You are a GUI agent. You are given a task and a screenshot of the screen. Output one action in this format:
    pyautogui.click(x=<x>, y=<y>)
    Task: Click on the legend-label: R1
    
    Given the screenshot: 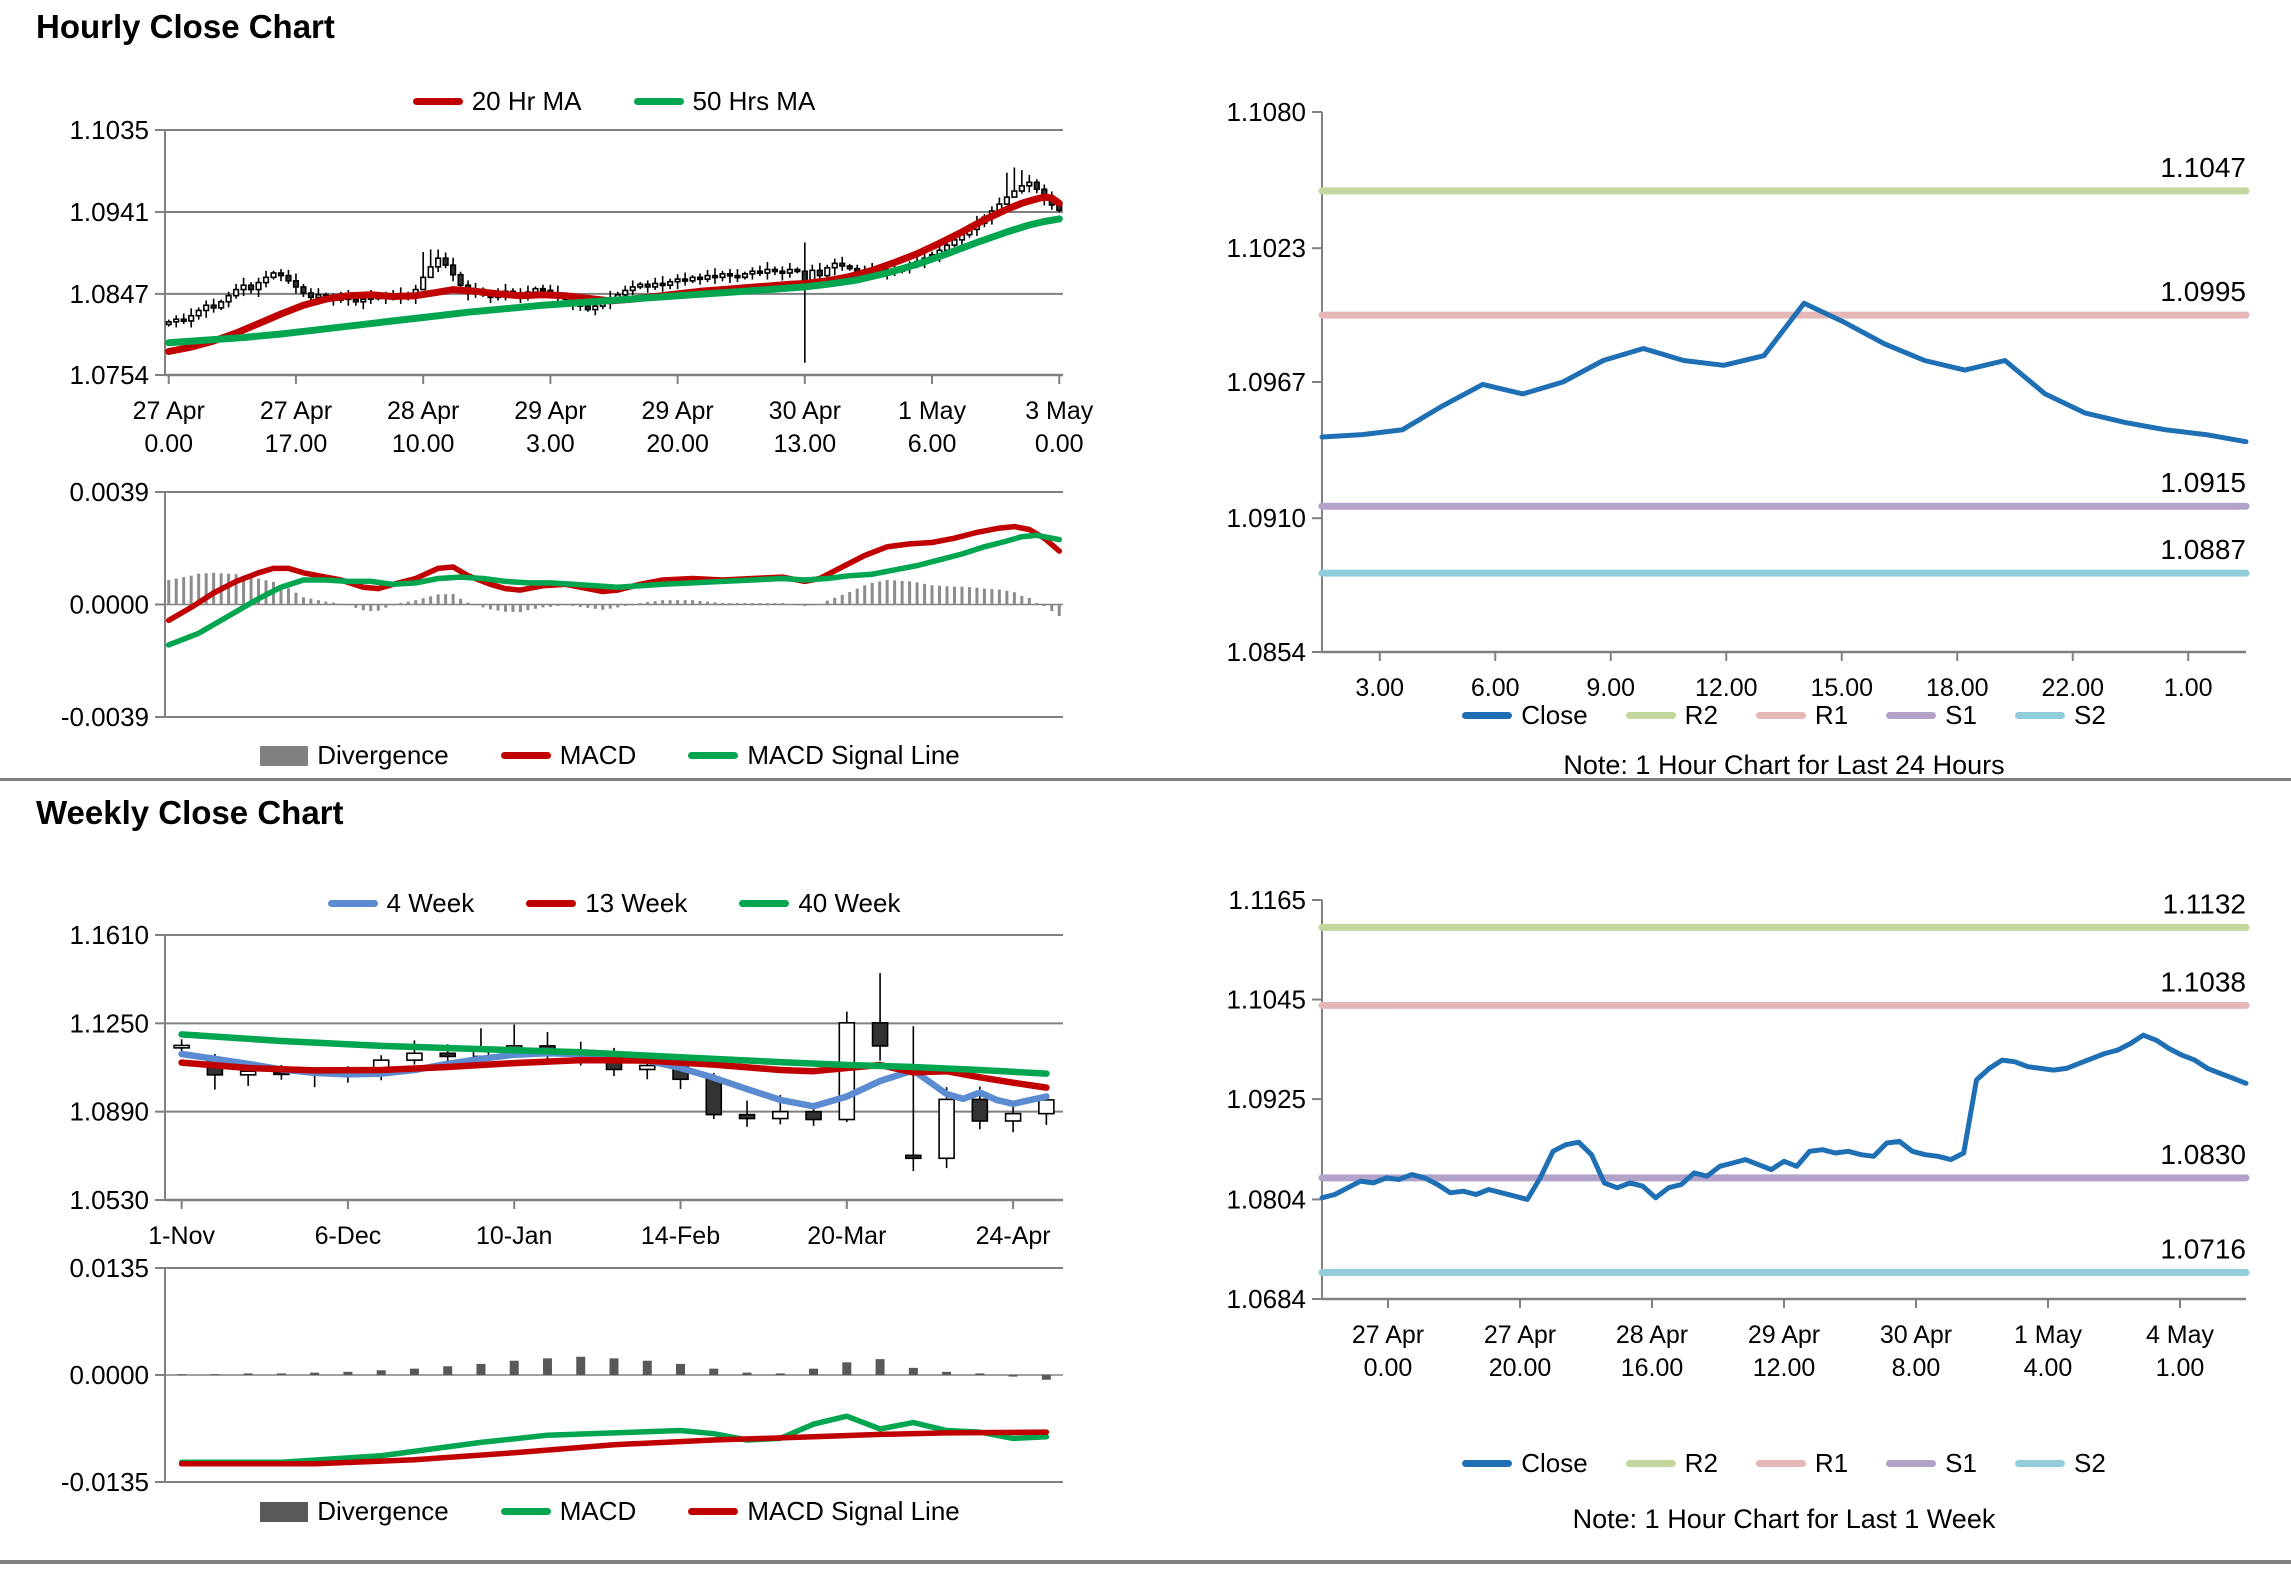 What is the action you would take?
    pyautogui.click(x=1831, y=715)
    